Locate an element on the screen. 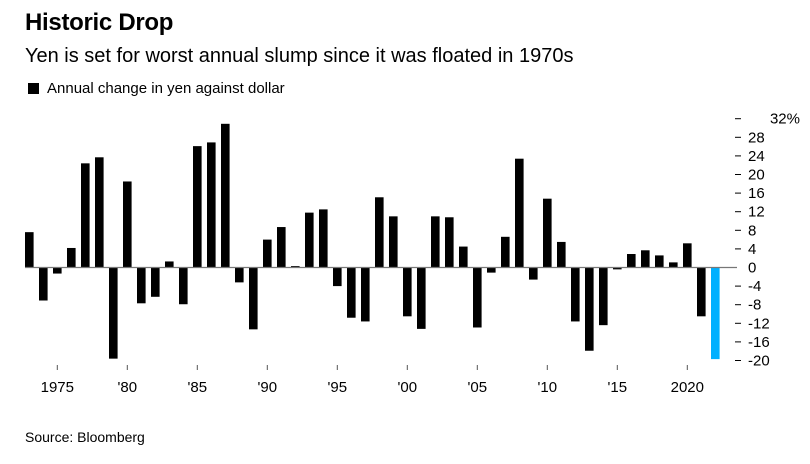 The width and height of the screenshot is (810, 464). bar-1978 is located at coordinates (99, 212).